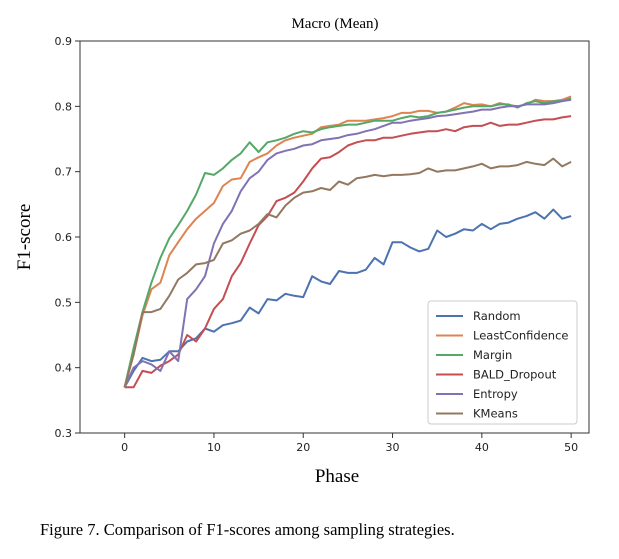 Image resolution: width=619 pixels, height=559 pixels. I want to click on x-tick-label: 20, so click(303, 447).